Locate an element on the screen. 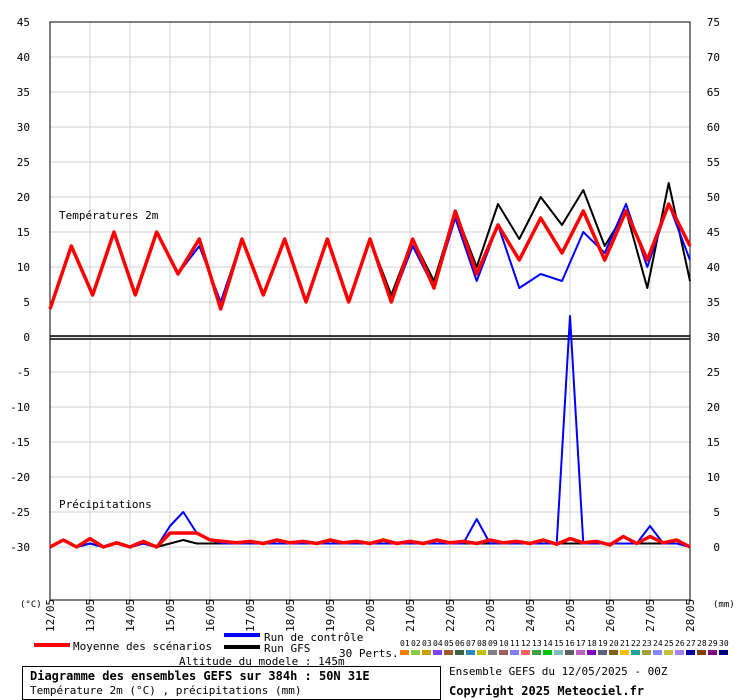 Image resolution: width=740 pixels, height=700 pixels. perturbation-id: 13 is located at coordinates (537, 643).